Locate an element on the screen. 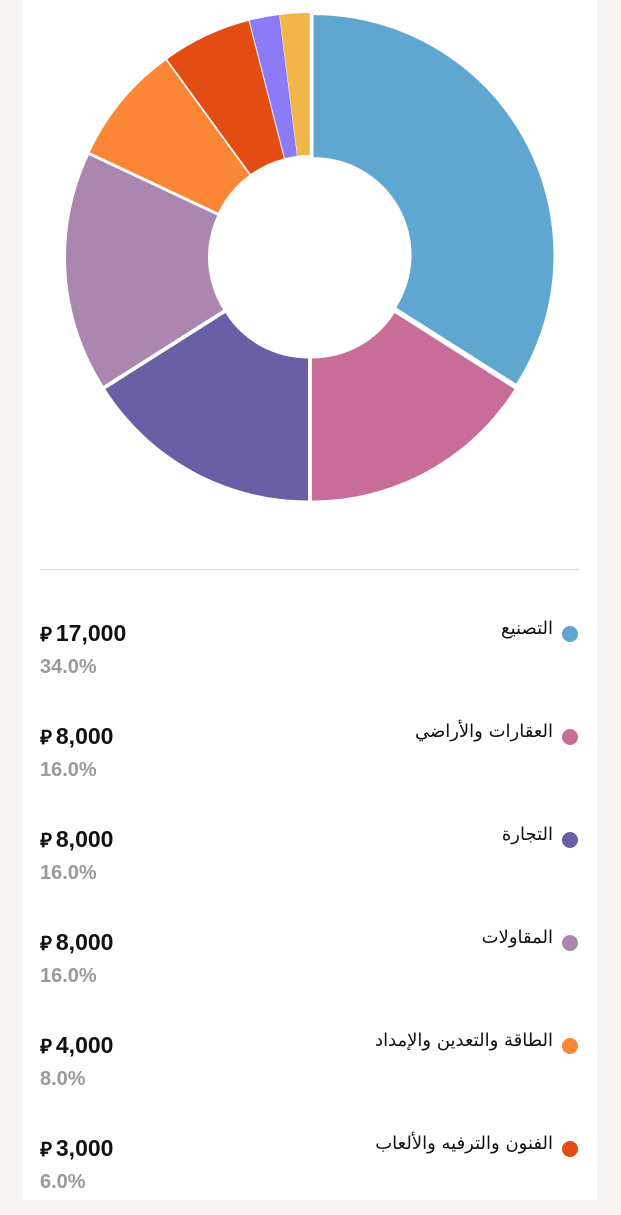  legend-percent: 34.0% is located at coordinates (68, 667).